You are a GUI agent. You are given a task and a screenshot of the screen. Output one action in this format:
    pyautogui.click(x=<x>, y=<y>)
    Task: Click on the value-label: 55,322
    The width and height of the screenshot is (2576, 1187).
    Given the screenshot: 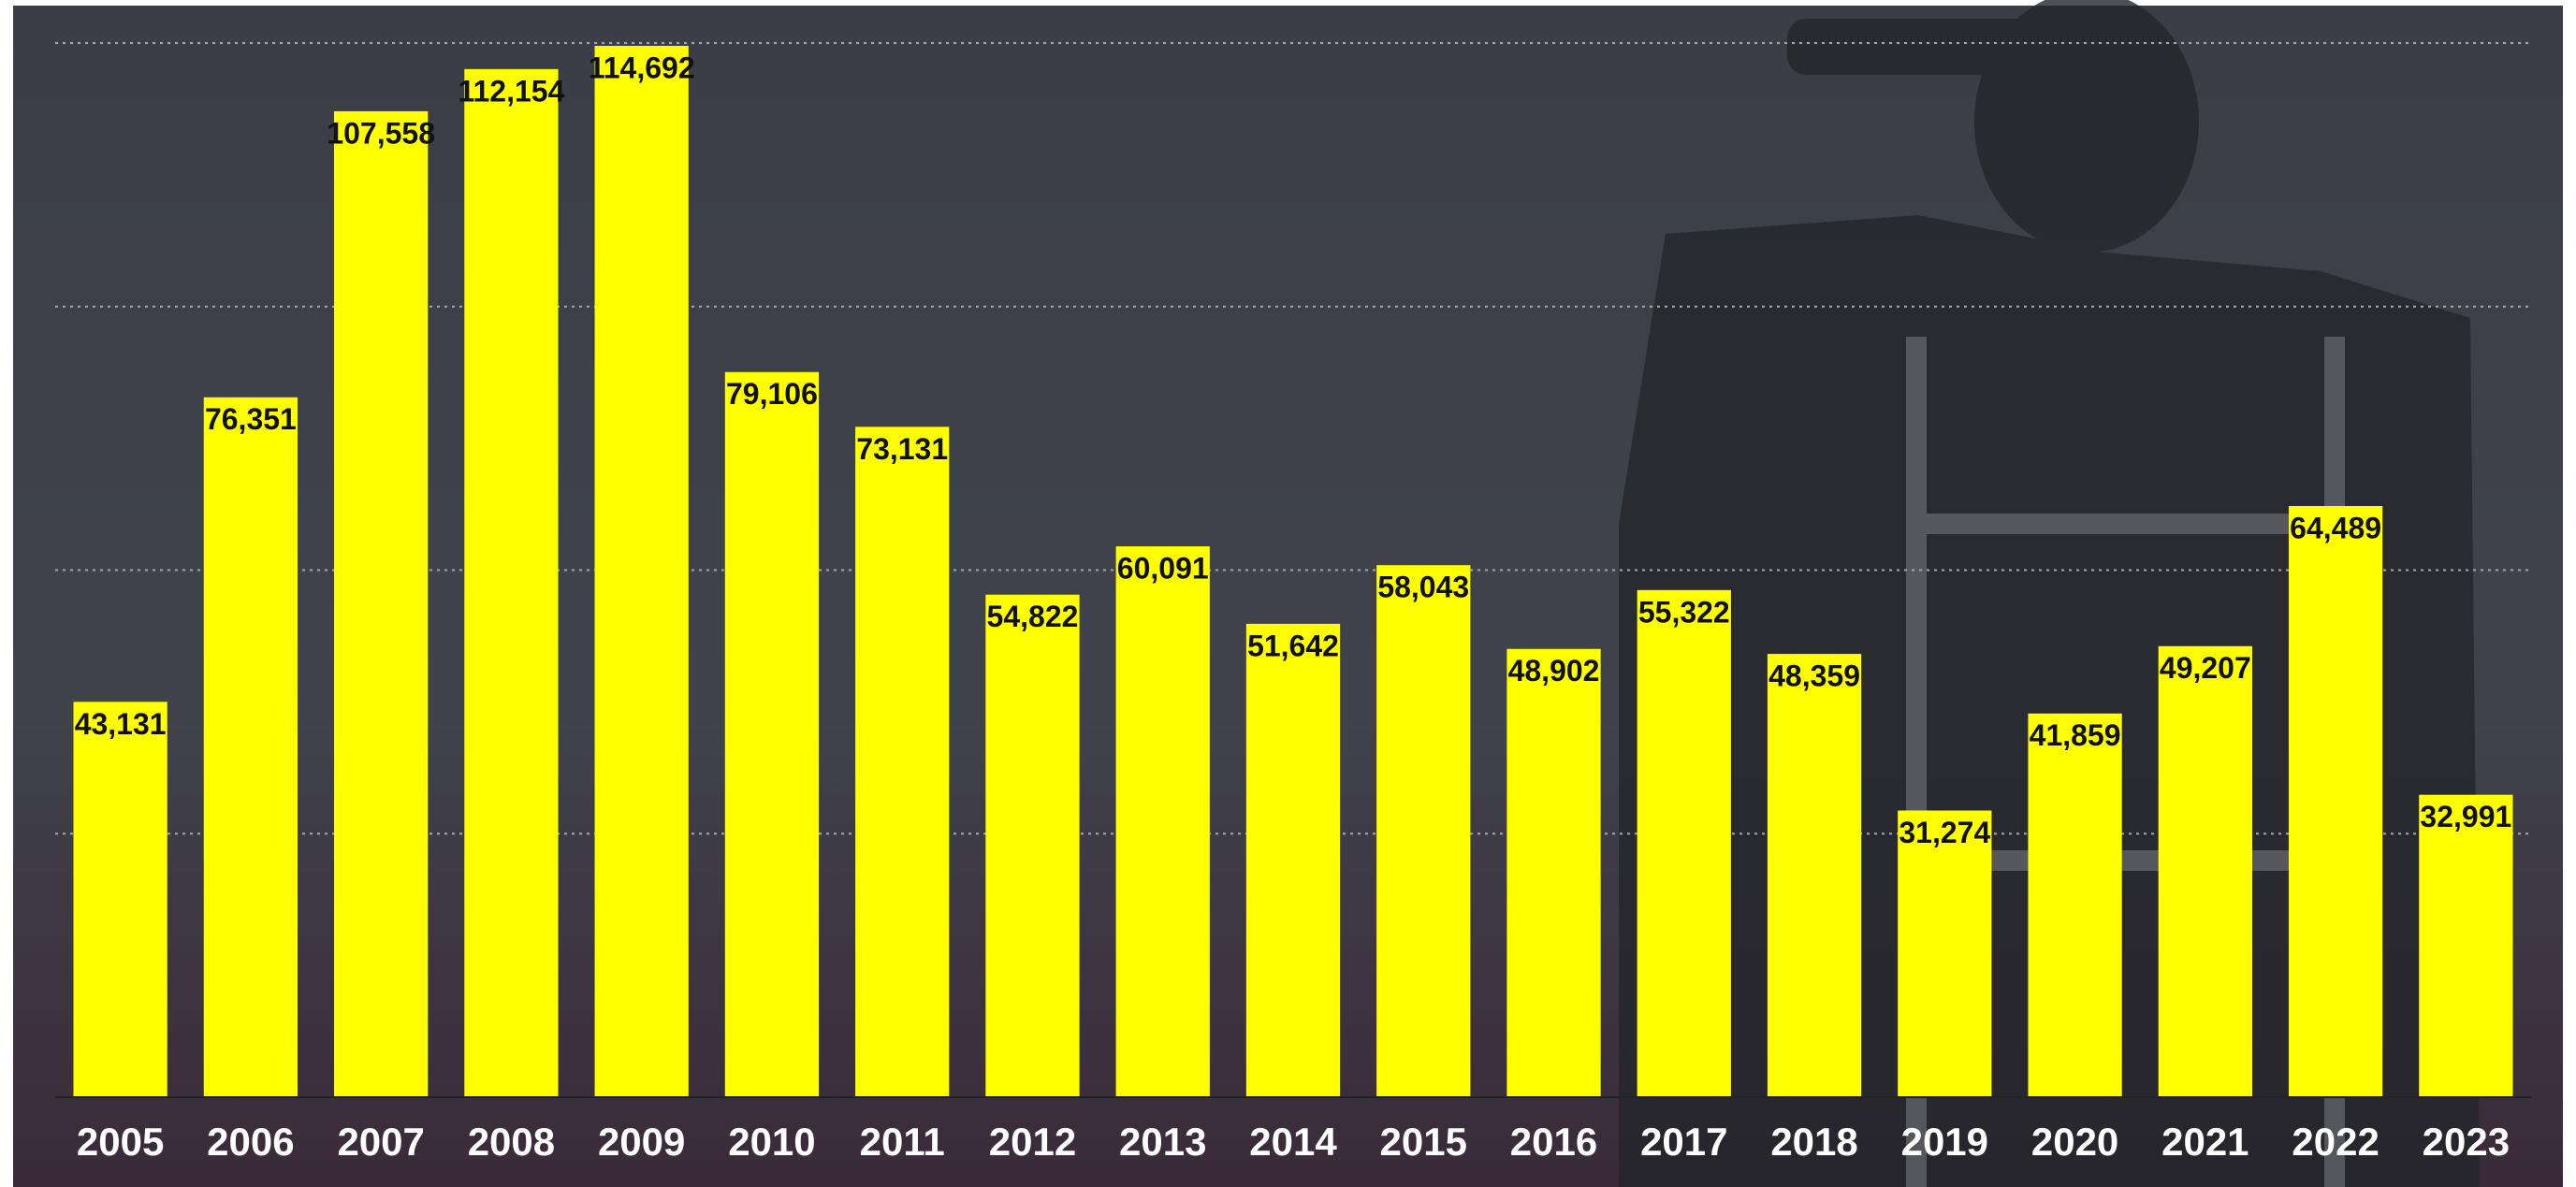 What is the action you would take?
    pyautogui.click(x=1684, y=612)
    